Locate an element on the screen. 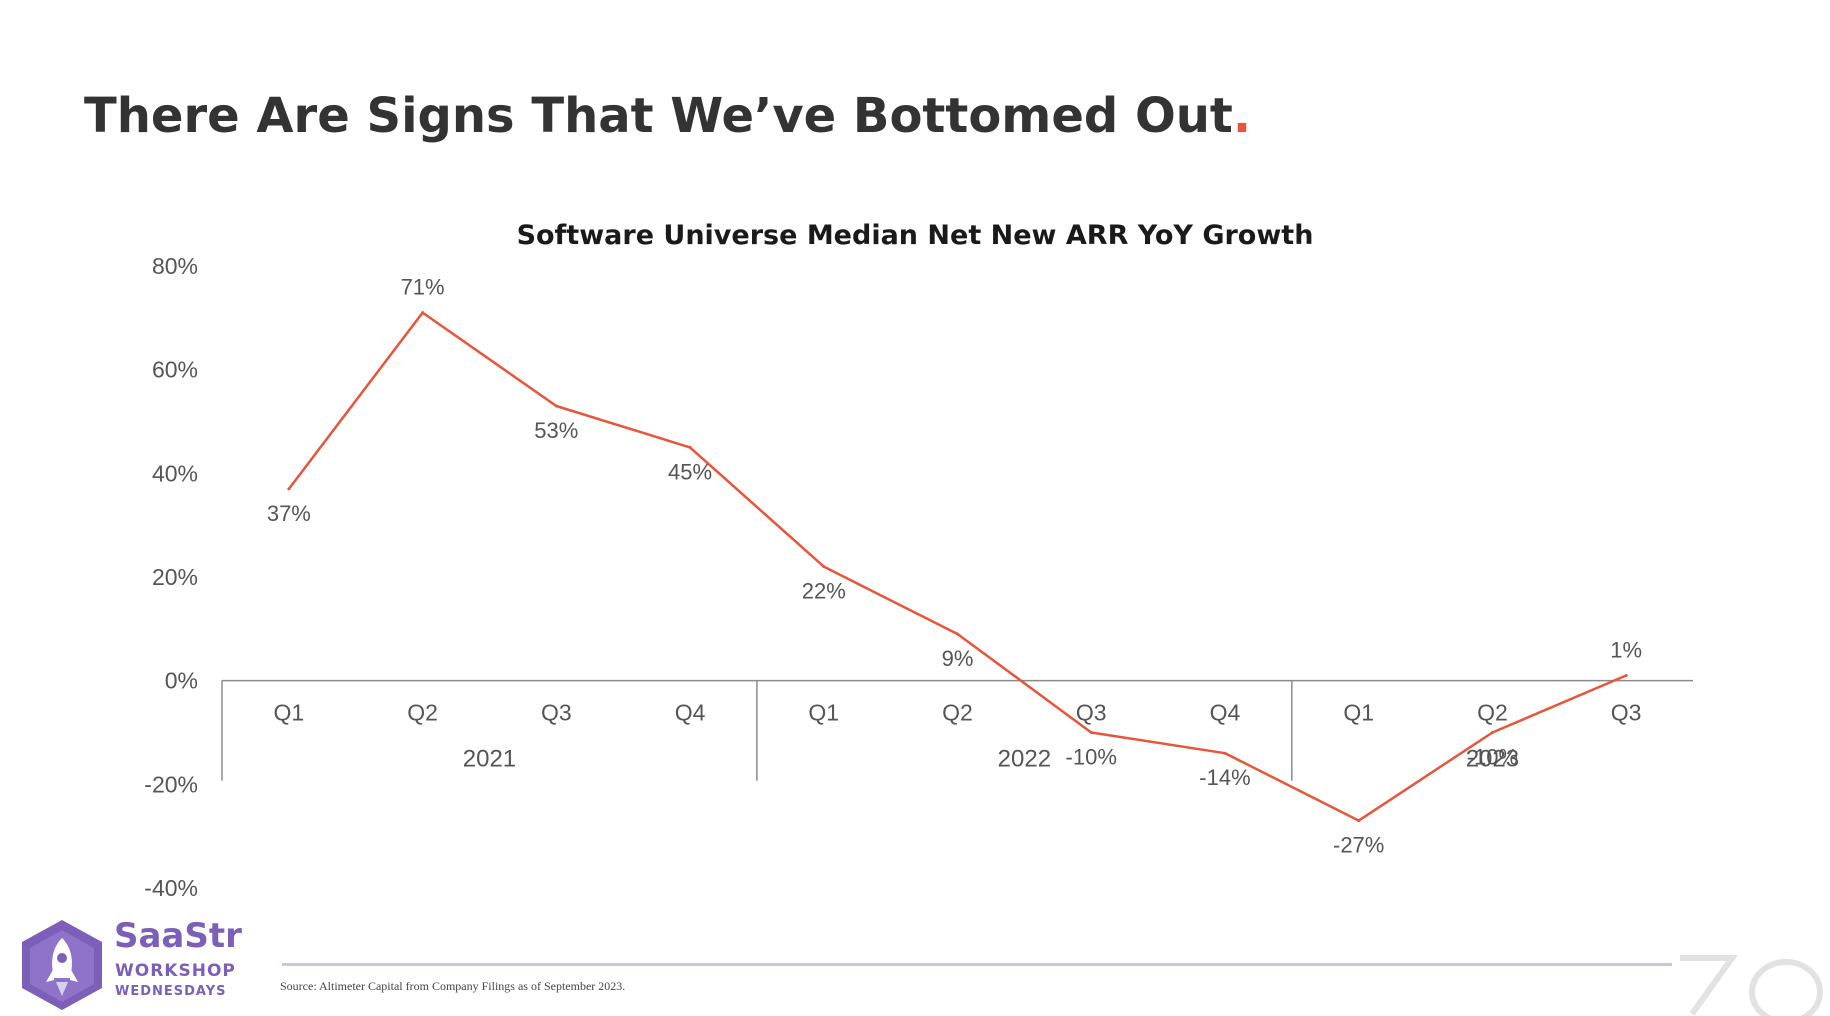  y-tick-label: 0% is located at coordinates (181, 681).